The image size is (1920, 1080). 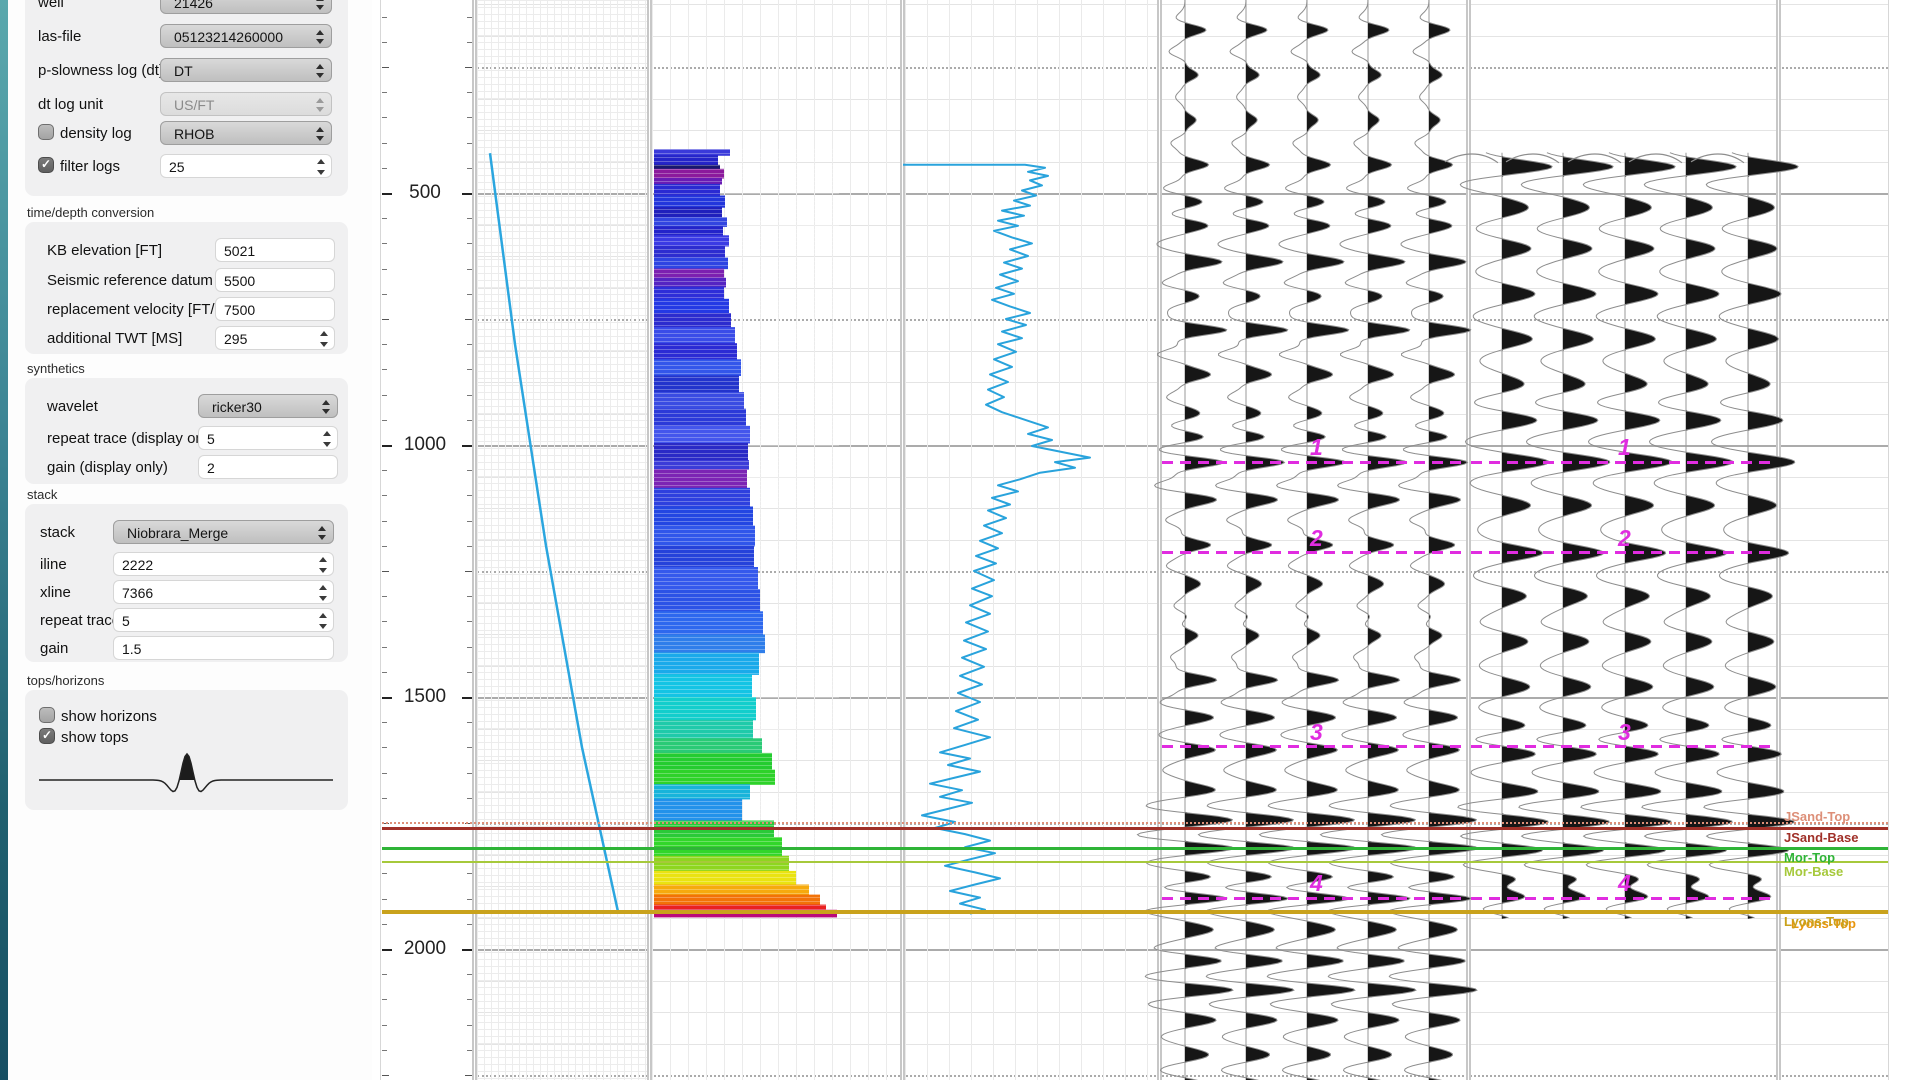 I want to click on desktop-edge, so click(x=4, y=540).